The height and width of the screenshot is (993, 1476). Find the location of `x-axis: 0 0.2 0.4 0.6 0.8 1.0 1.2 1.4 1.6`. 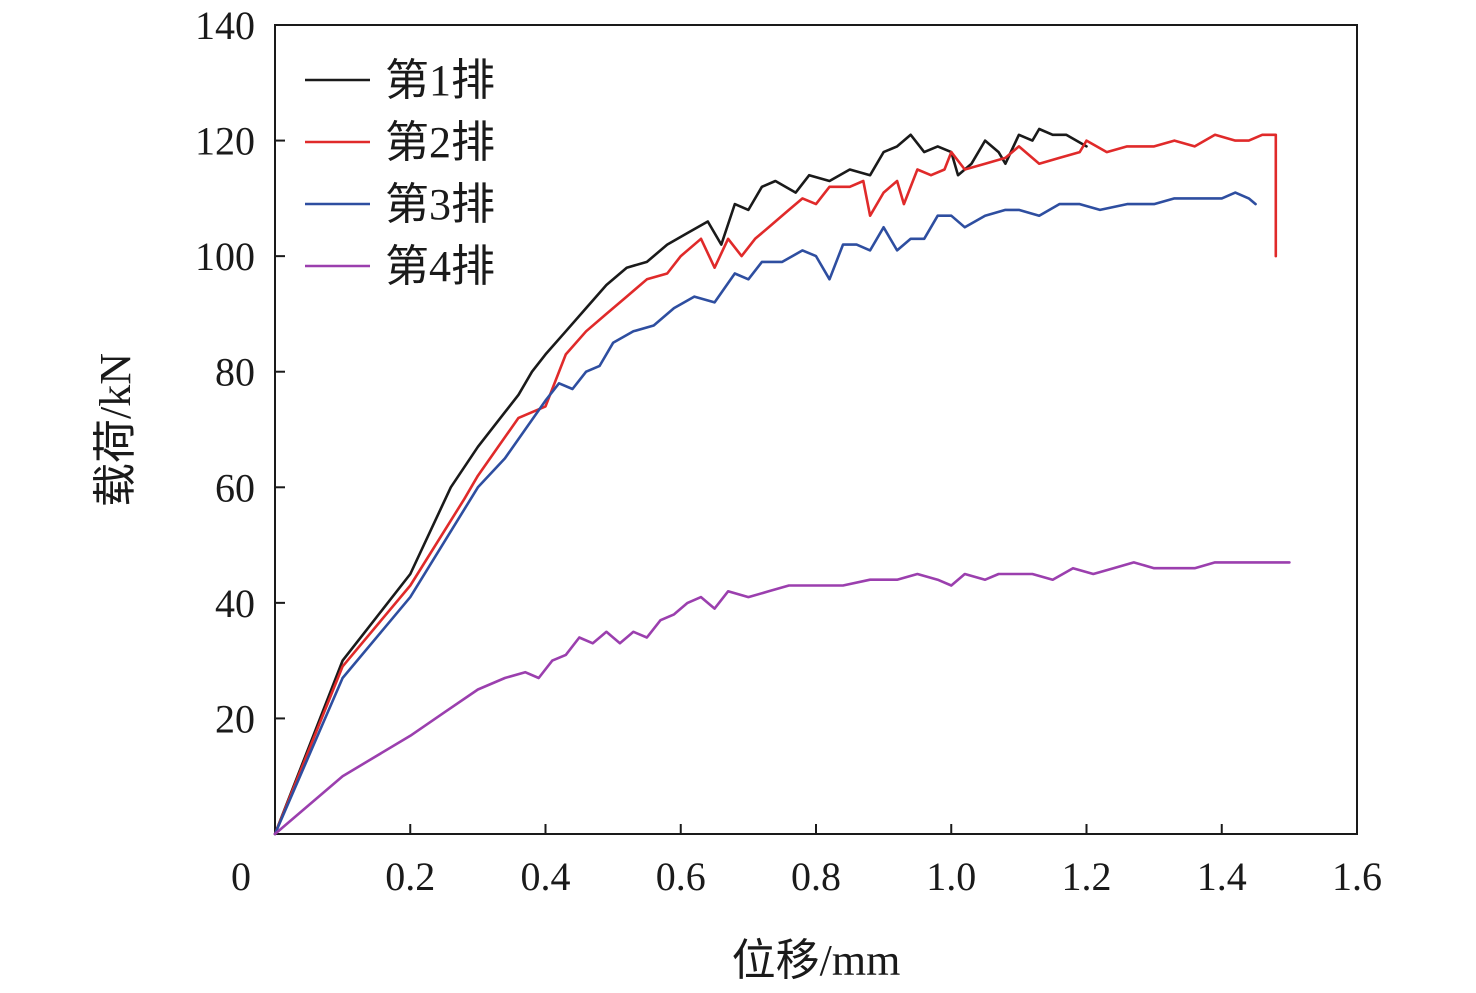

x-axis: 0 0.2 0.4 0.6 0.8 1.0 1.2 1.4 1.6 is located at coordinates (806, 861).